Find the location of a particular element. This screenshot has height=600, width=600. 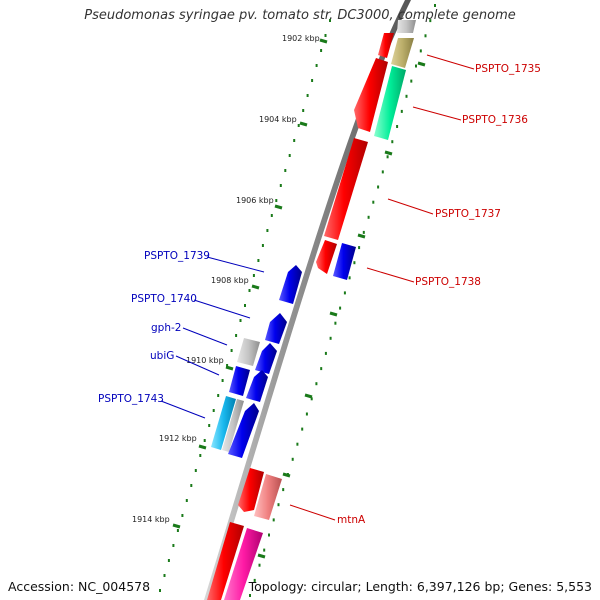

gene-label-pspto-1736: PSPTO_1736 is located at coordinates (495, 120).